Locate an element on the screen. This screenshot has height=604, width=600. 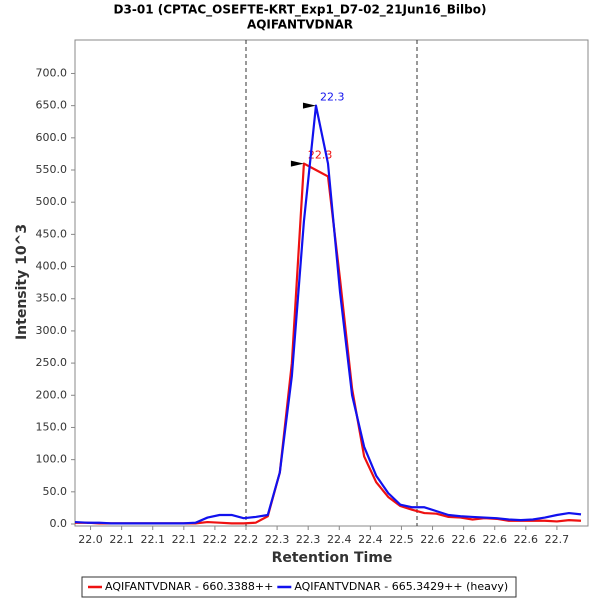
y-tick-label: 200.0 is located at coordinates (52, 394).